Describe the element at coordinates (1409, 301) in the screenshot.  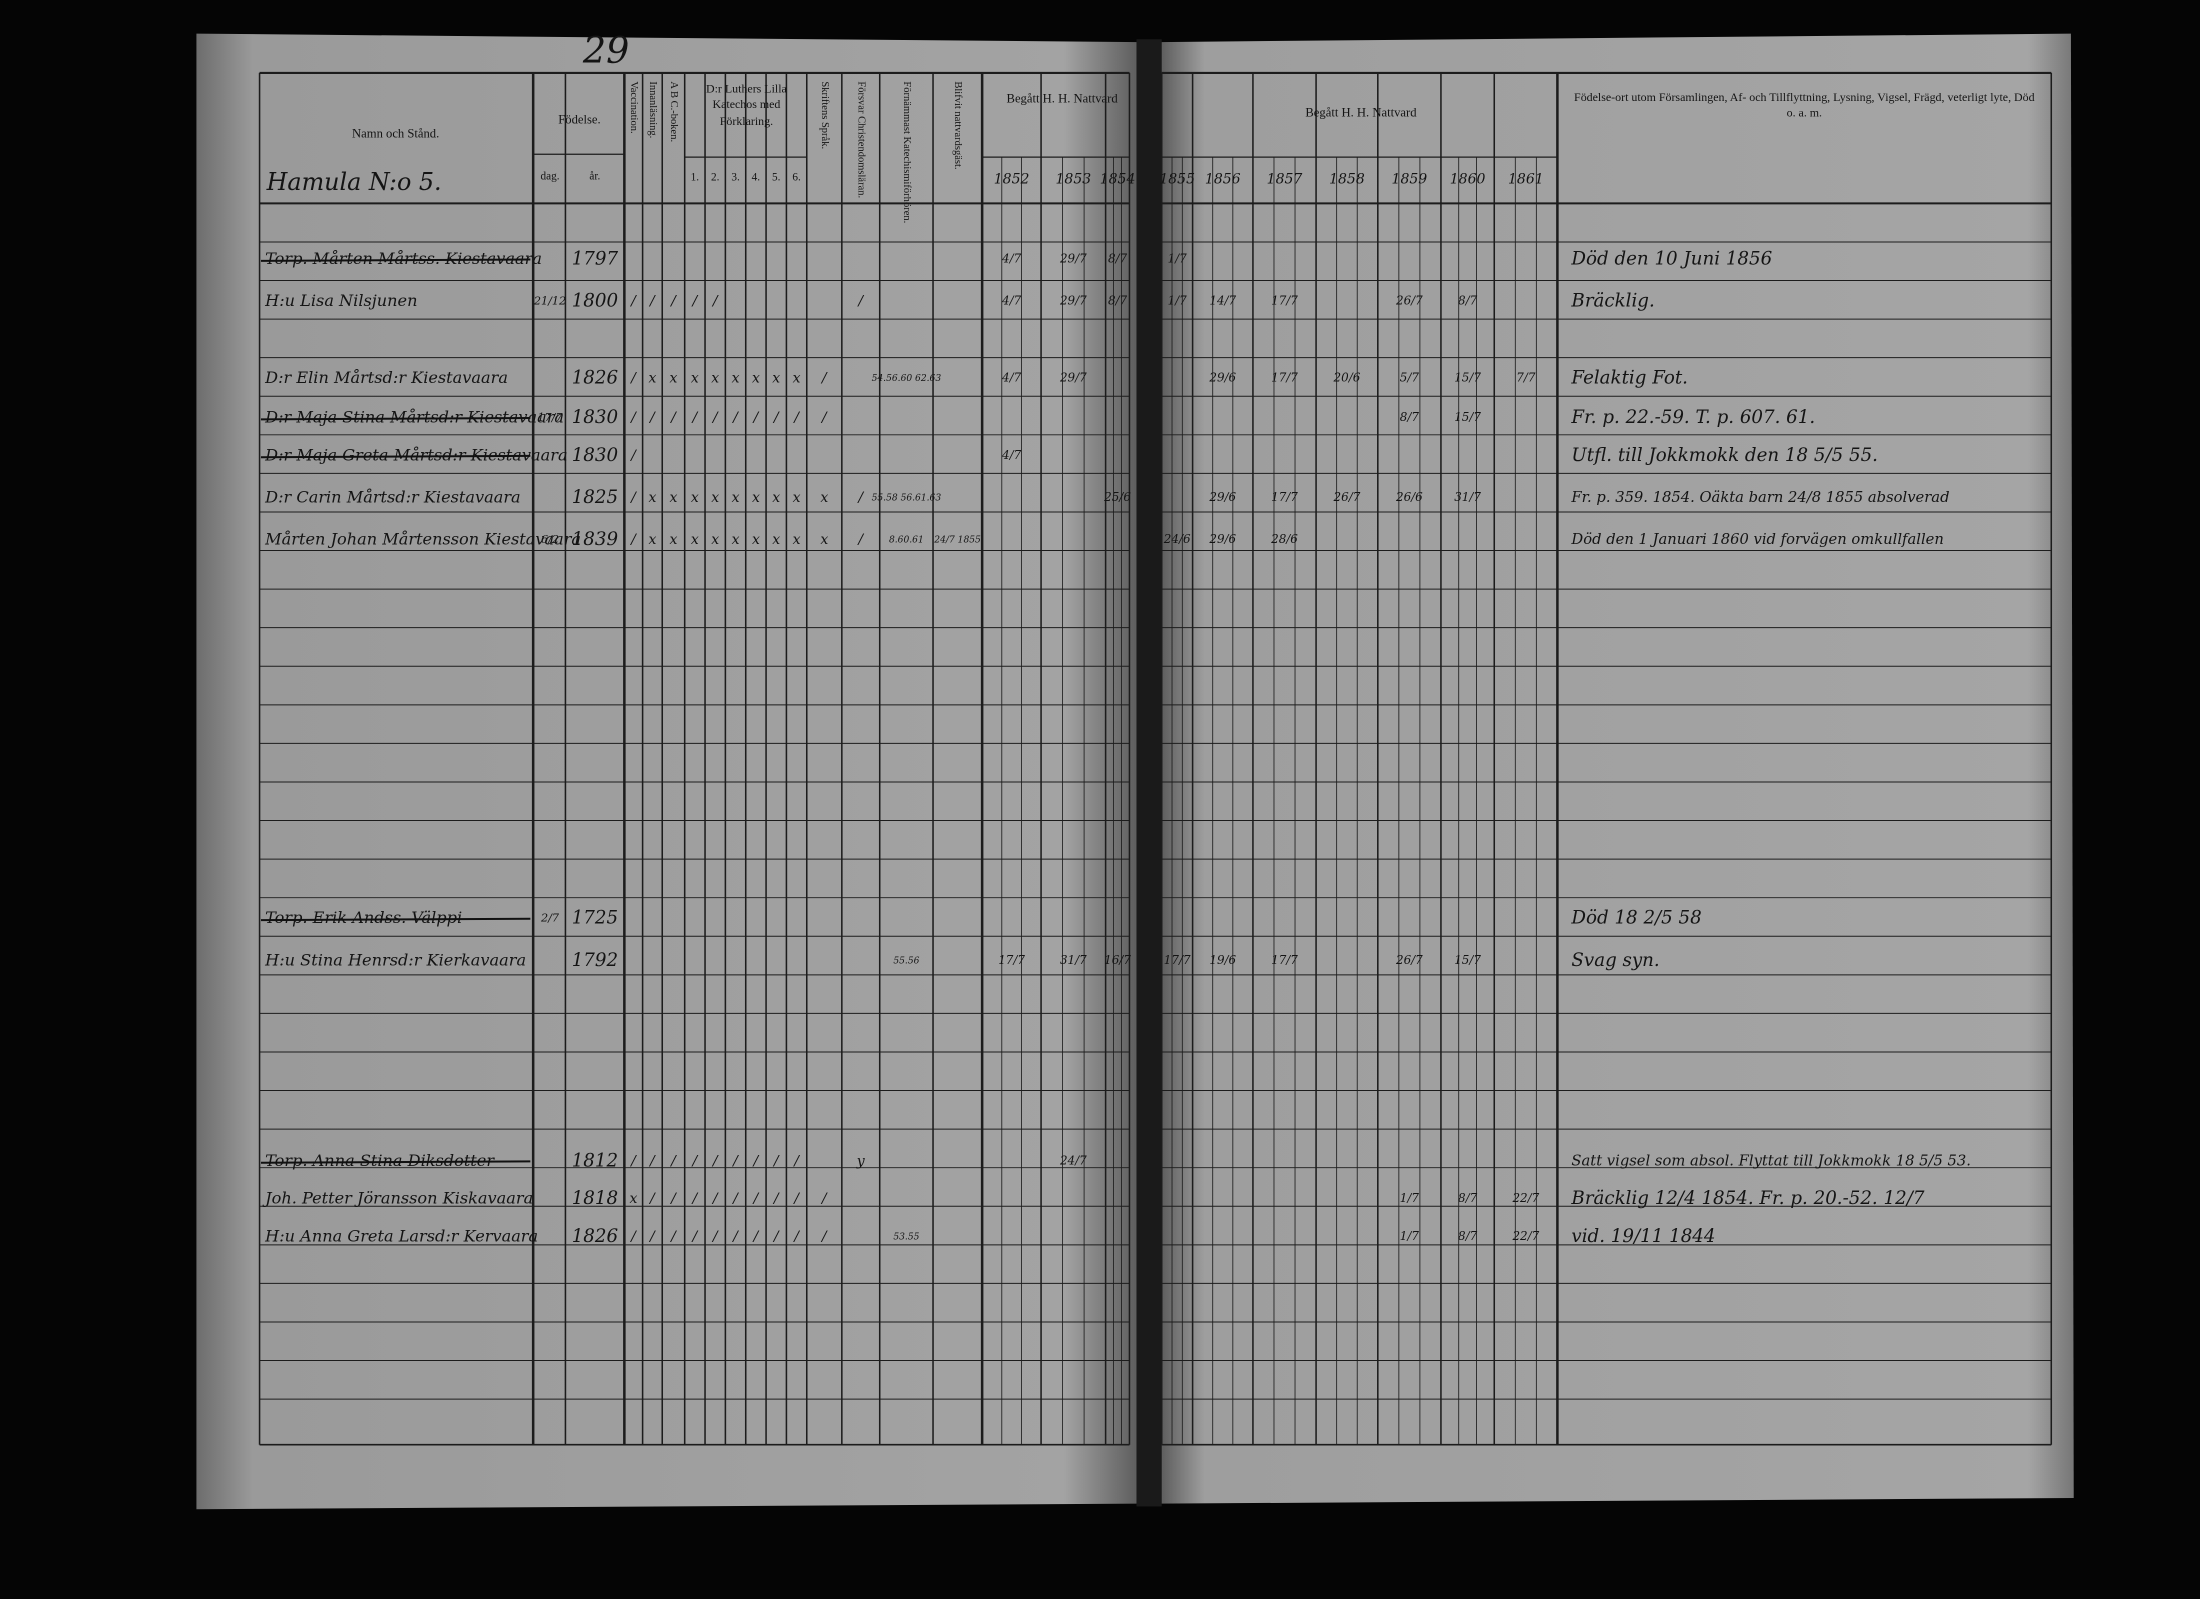
I see `communion-date: 26/7` at that location.